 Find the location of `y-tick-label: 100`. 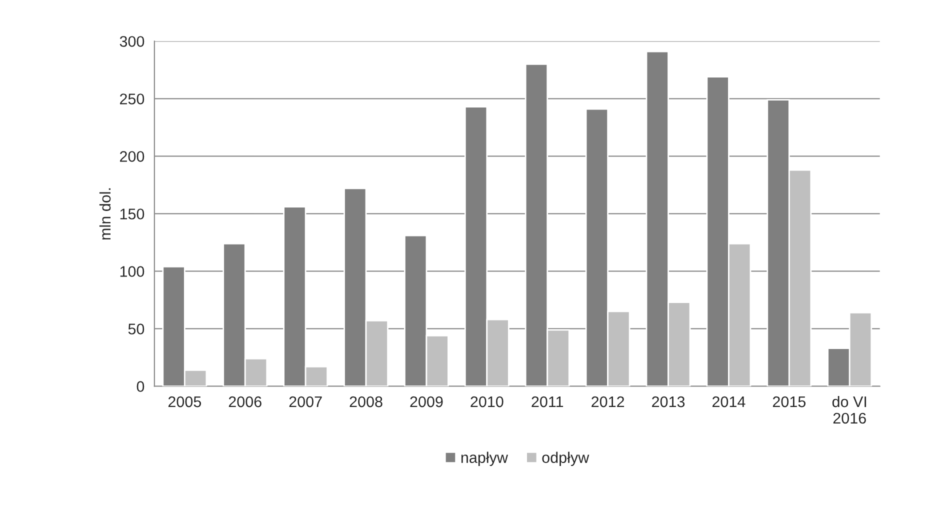

y-tick-label: 100 is located at coordinates (132, 271).